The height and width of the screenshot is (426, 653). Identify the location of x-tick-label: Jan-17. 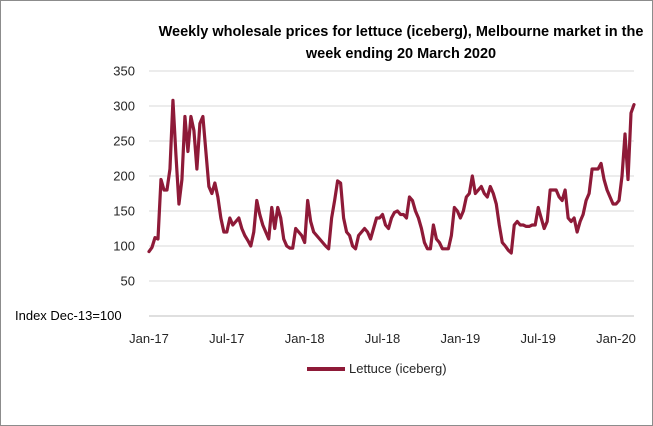
(149, 338).